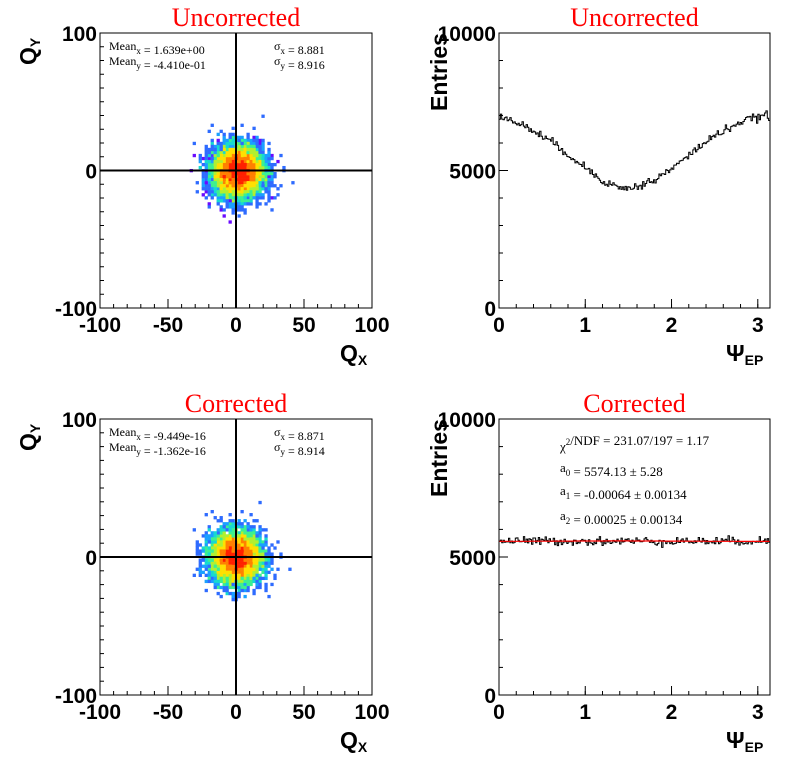 The height and width of the screenshot is (772, 796). Describe the element at coordinates (277, 432) in the screenshot. I see `stat-sigma-text-part: σ` at that location.